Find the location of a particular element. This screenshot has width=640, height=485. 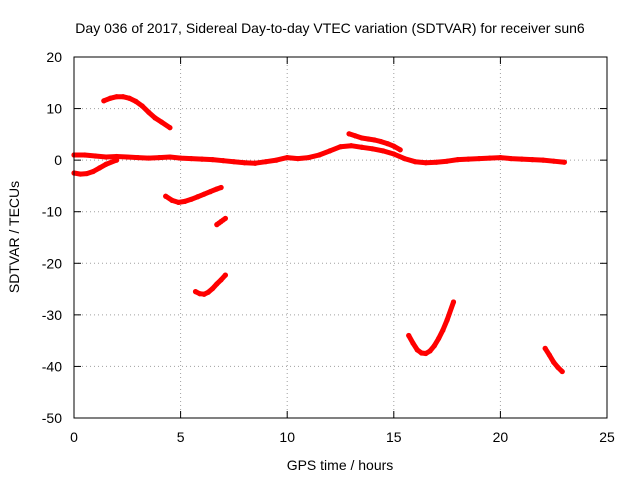

y-tick-label: 0 is located at coordinates (58, 160).